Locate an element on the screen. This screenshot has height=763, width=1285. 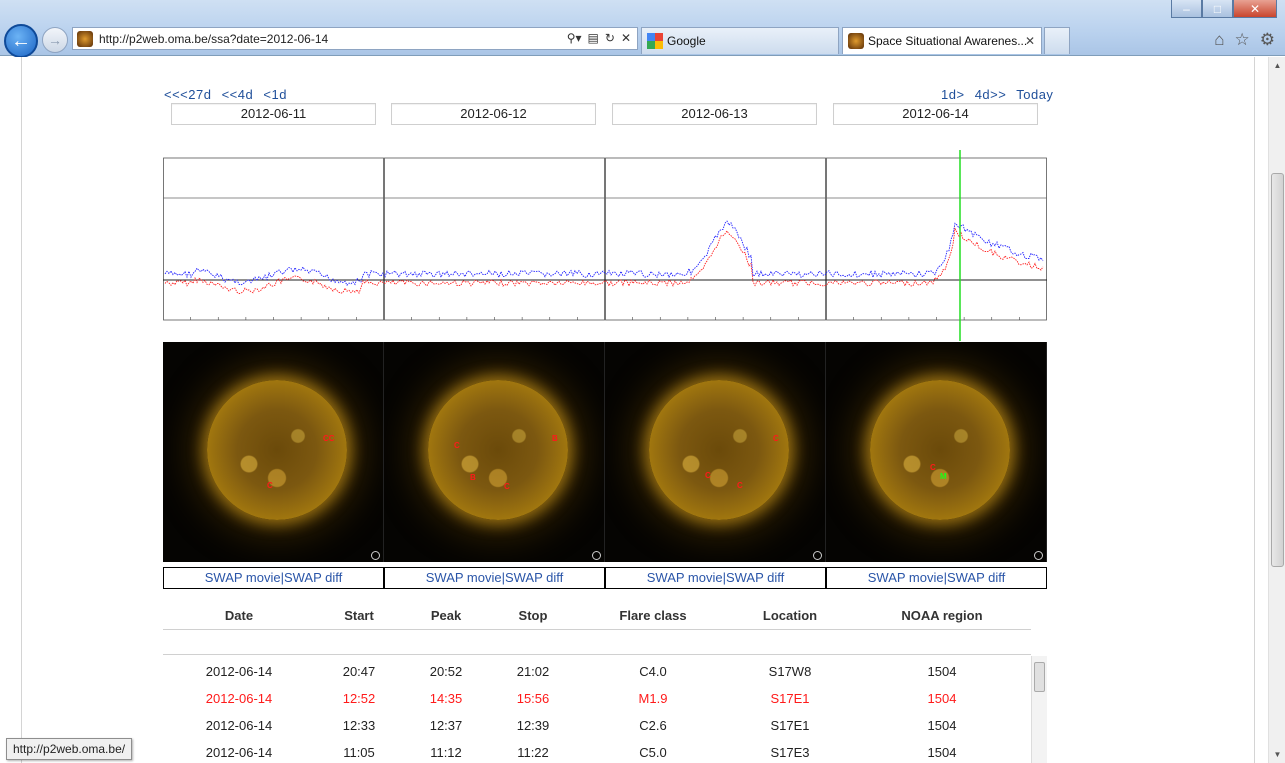
forward-nav-links: 1d> 4d>> Today is located at coordinates (1000, 94).